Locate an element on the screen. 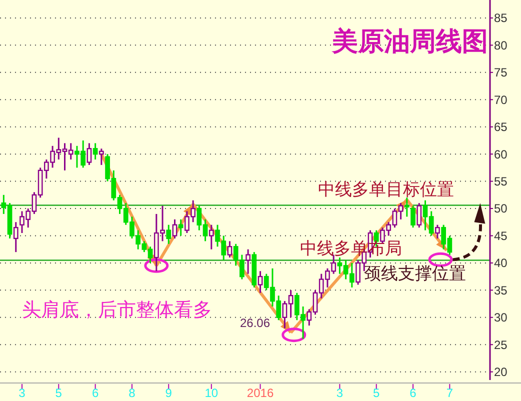 The image size is (521, 401). annotation: 中线多单目标位置 is located at coordinates (386, 190).